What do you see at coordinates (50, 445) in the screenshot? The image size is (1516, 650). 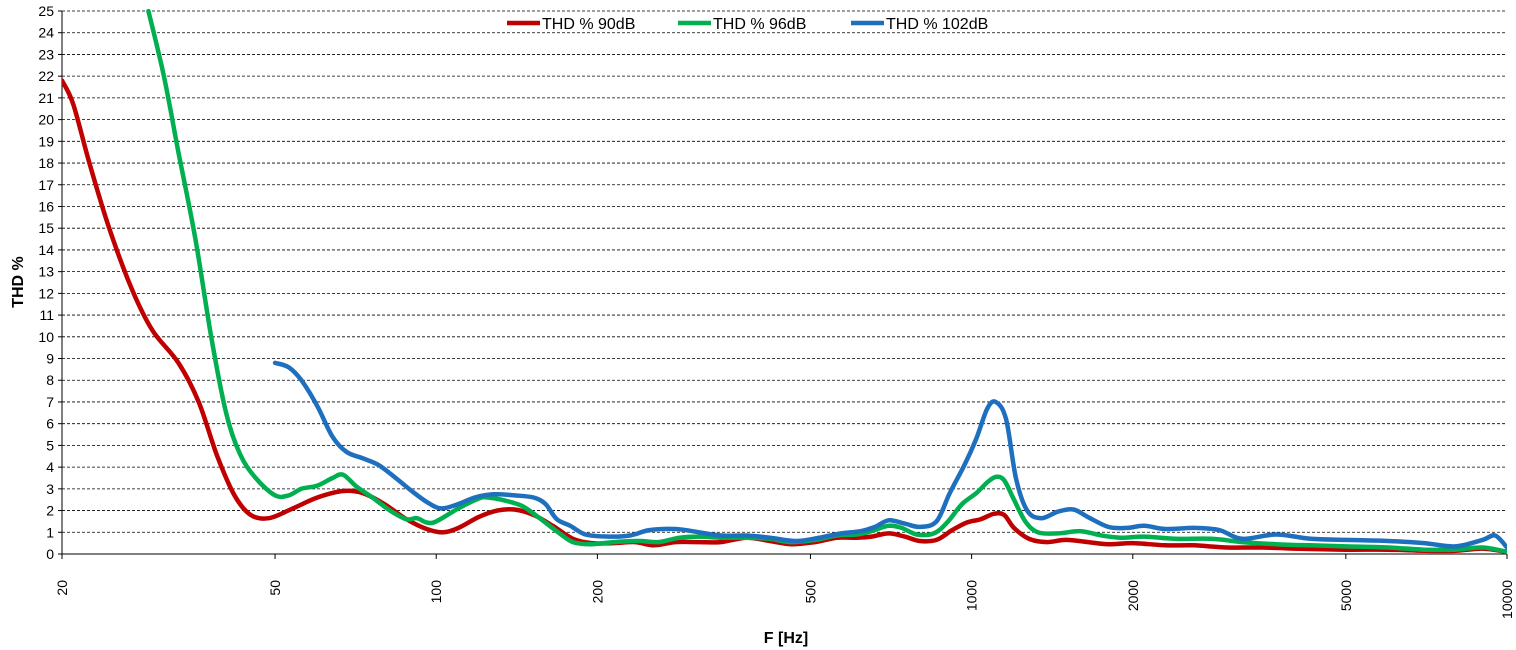 I see `y-tick-label: 5` at bounding box center [50, 445].